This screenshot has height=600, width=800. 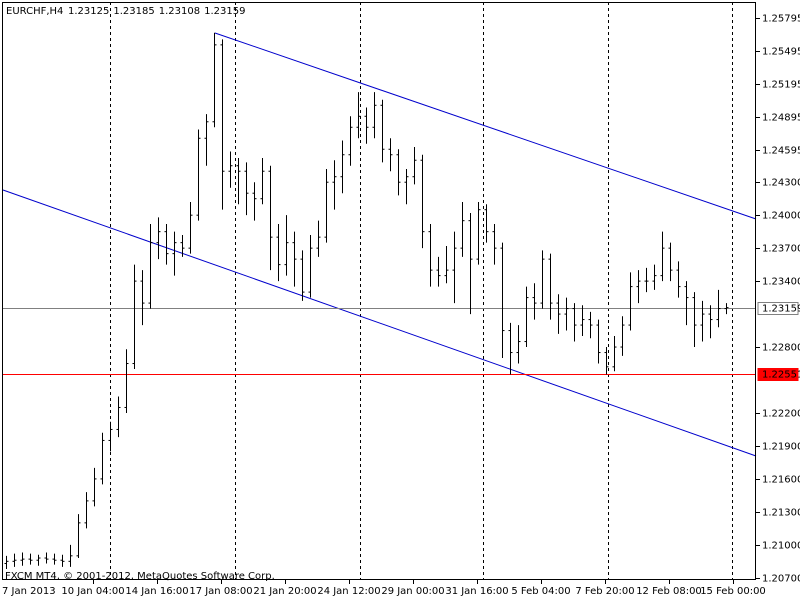 I want to click on y-tick-label: 1.22800, so click(x=781, y=348).